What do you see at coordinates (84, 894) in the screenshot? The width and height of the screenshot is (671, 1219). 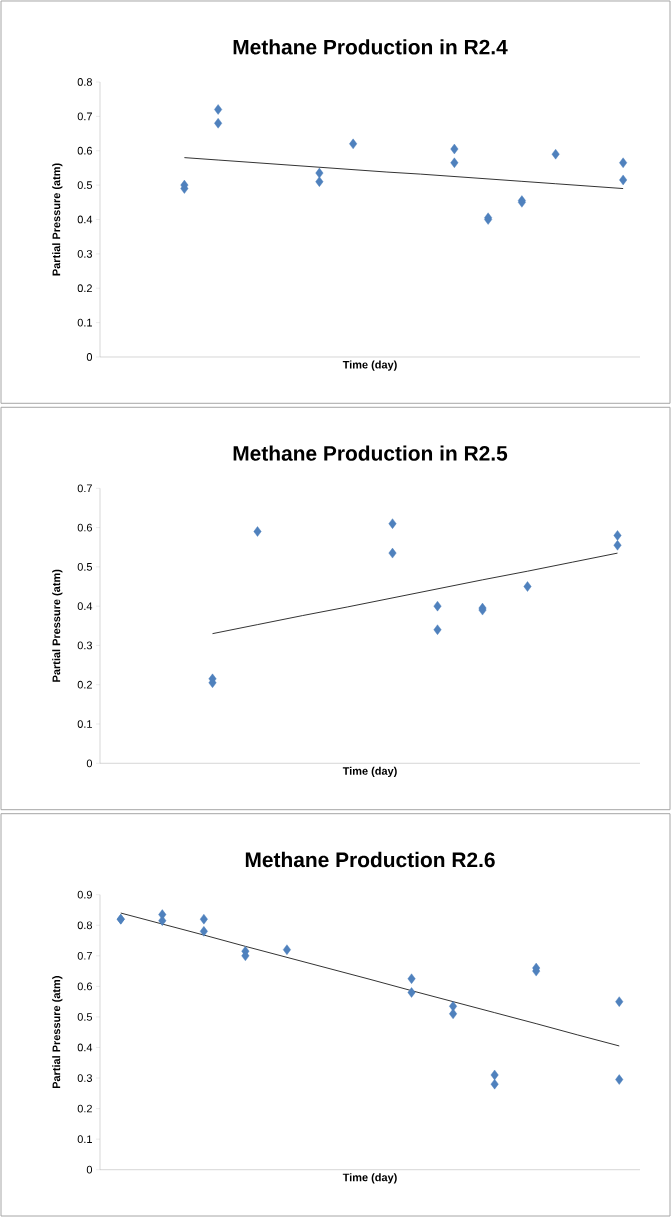 I see `y-tick-label: 0.9` at bounding box center [84, 894].